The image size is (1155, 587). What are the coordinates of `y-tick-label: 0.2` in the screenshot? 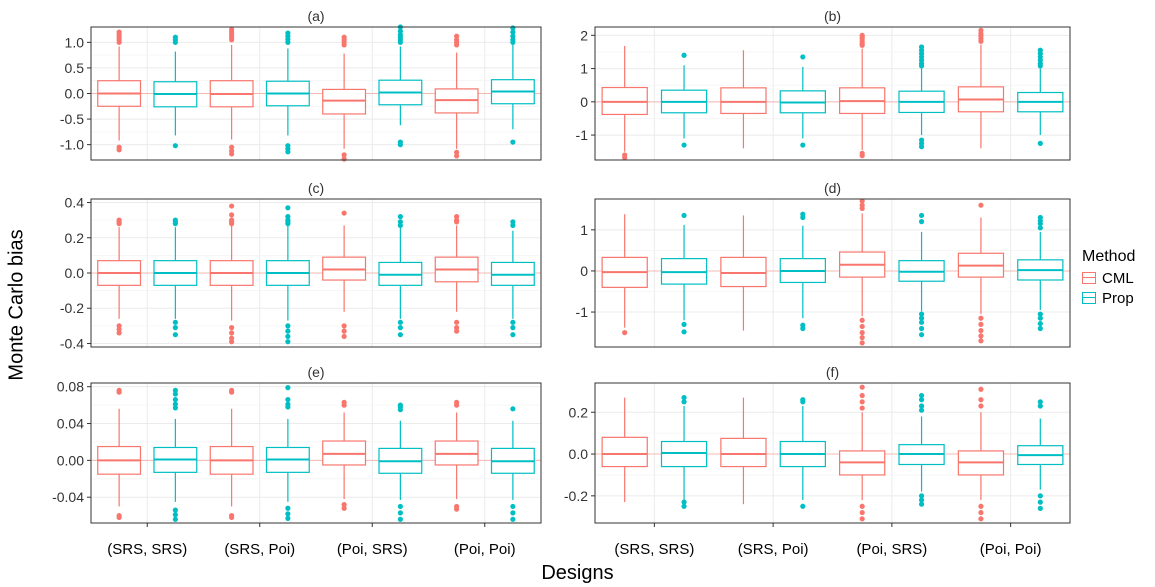 It's located at (75, 238).